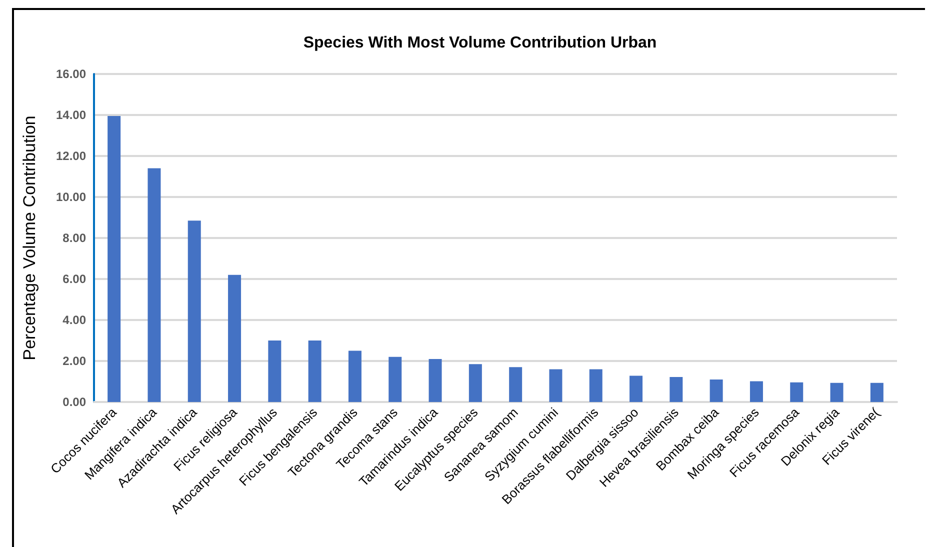 Image resolution: width=927 pixels, height=547 pixels. I want to click on chart-title: Species With Most Volume Contribution Urban, so click(480, 43).